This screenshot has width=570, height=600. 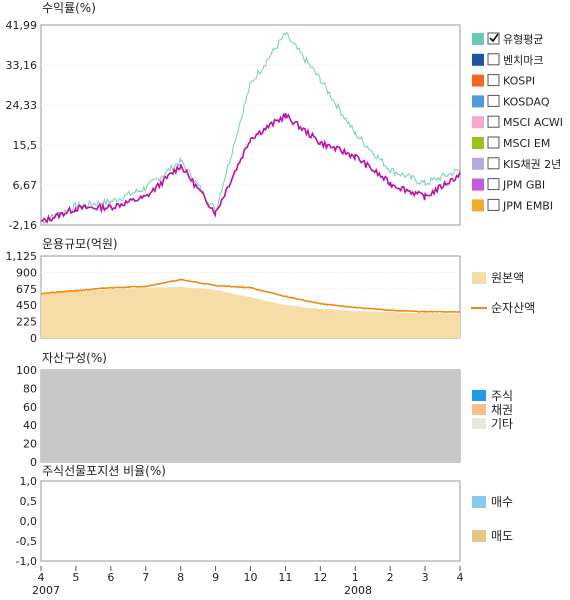 I want to click on legend-label: 원본액, so click(x=507, y=278).